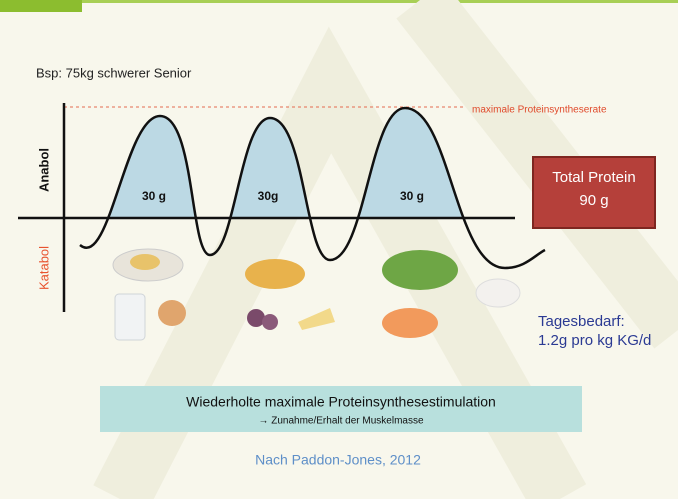 This screenshot has width=678, height=499. I want to click on daily-value: 1.2g pro kg KG/d, so click(594, 340).